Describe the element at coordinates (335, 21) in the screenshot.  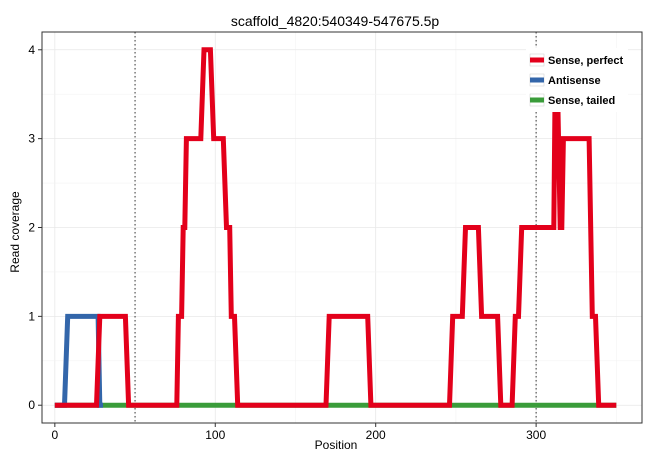
I see `chart-title: scaffold_4820:540349-547675.5p` at that location.